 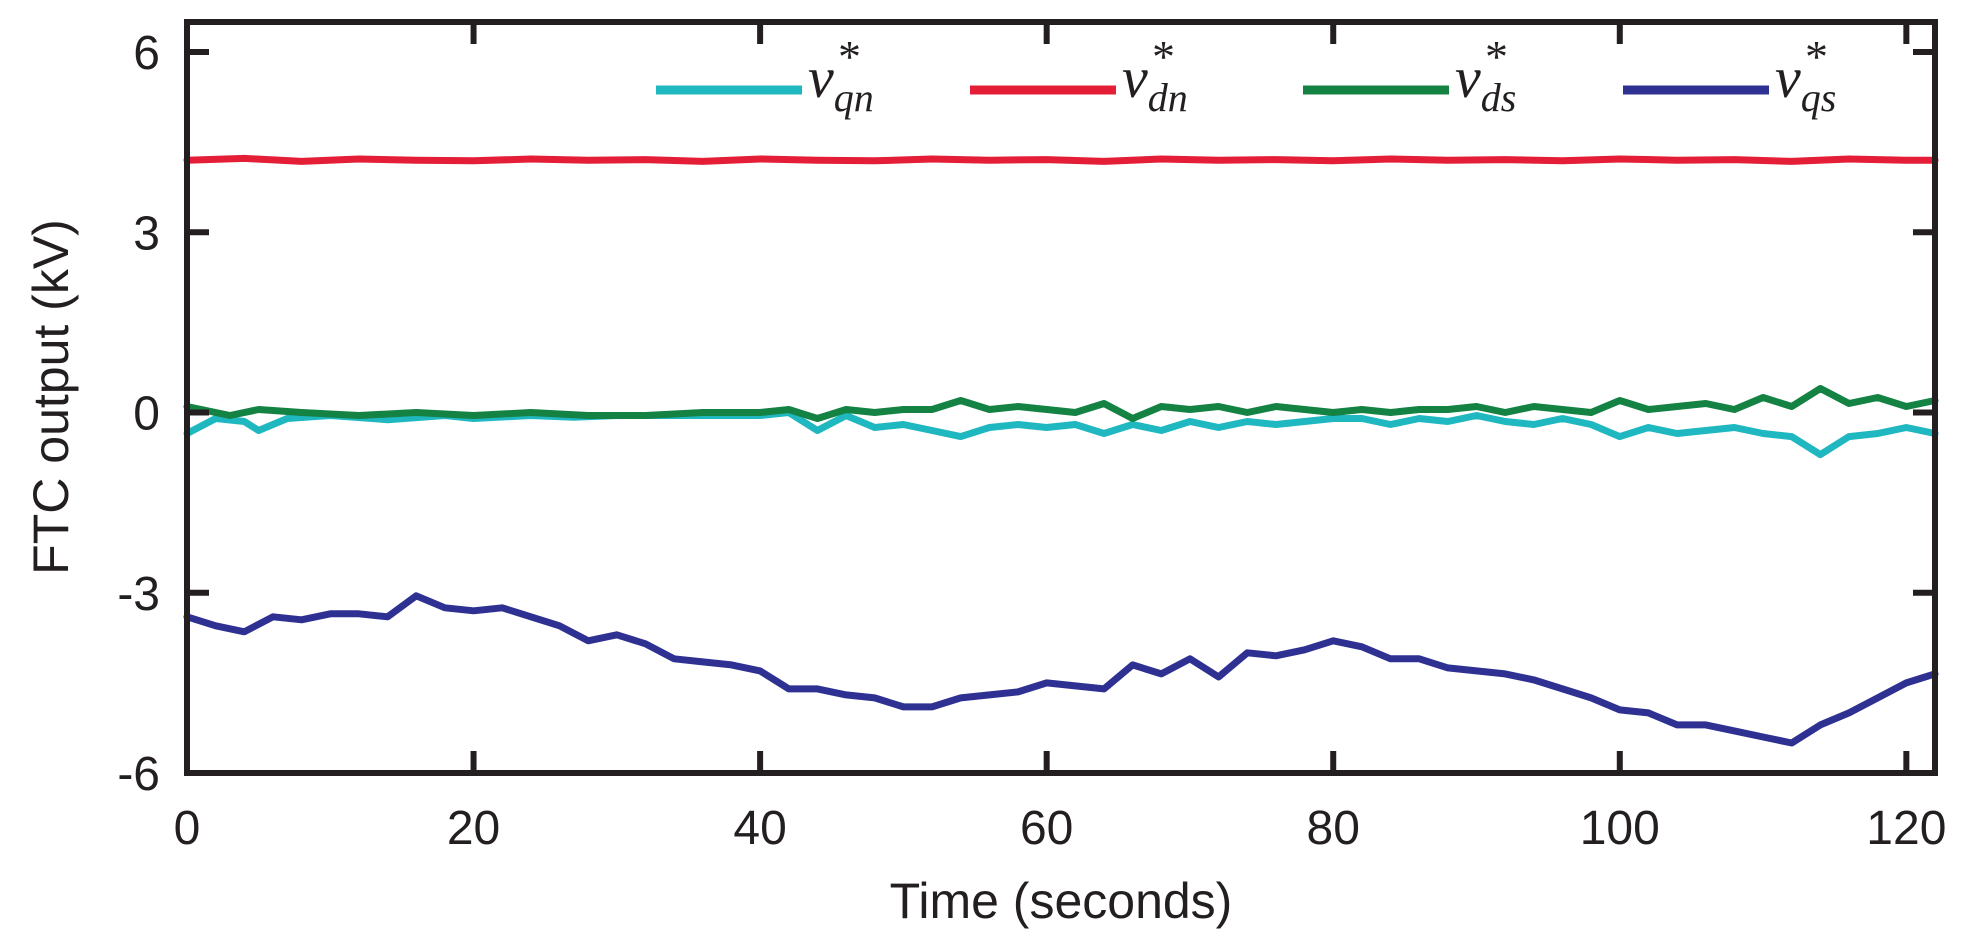 What do you see at coordinates (1163, 56) in the screenshot?
I see `legend-star-dn: *` at bounding box center [1163, 56].